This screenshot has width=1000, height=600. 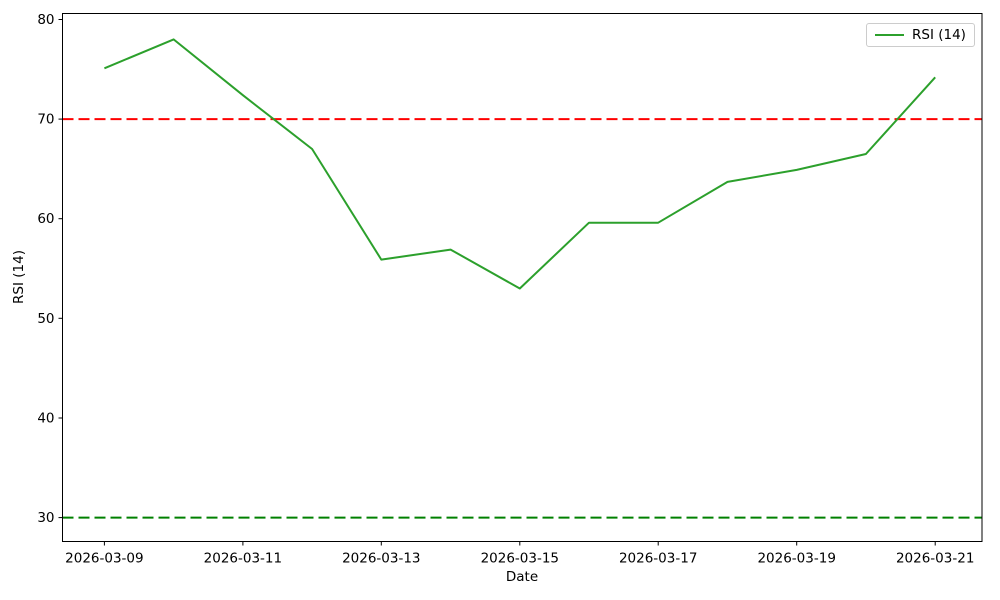 What do you see at coordinates (45, 518) in the screenshot?
I see `y-tick-label: 30` at bounding box center [45, 518].